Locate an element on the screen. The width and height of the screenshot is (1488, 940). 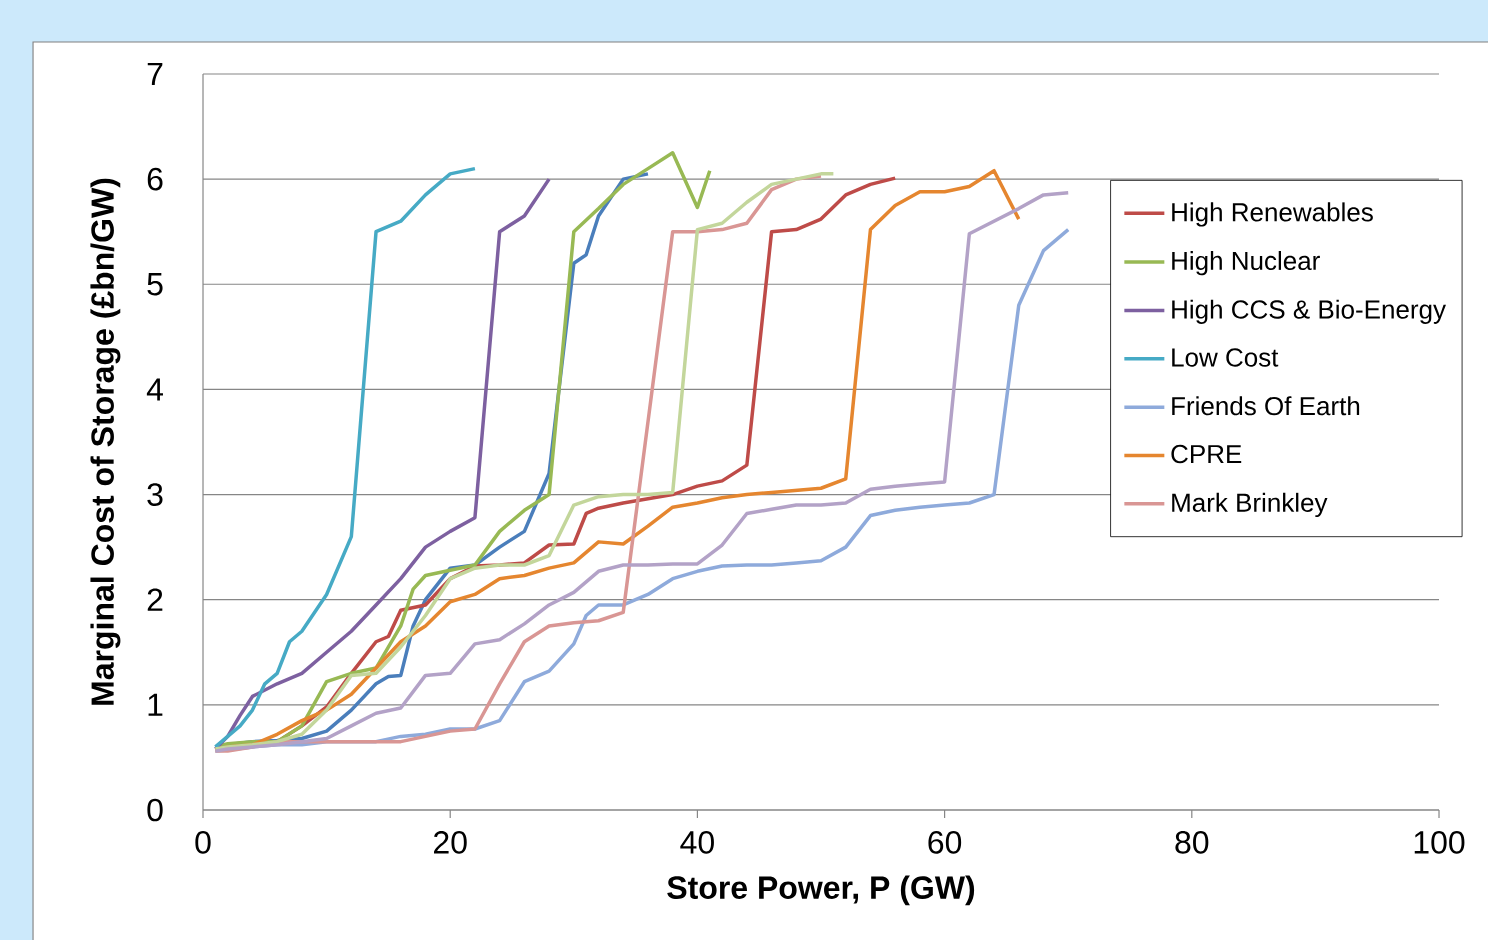
y-tick-label: 7 is located at coordinates (155, 73).